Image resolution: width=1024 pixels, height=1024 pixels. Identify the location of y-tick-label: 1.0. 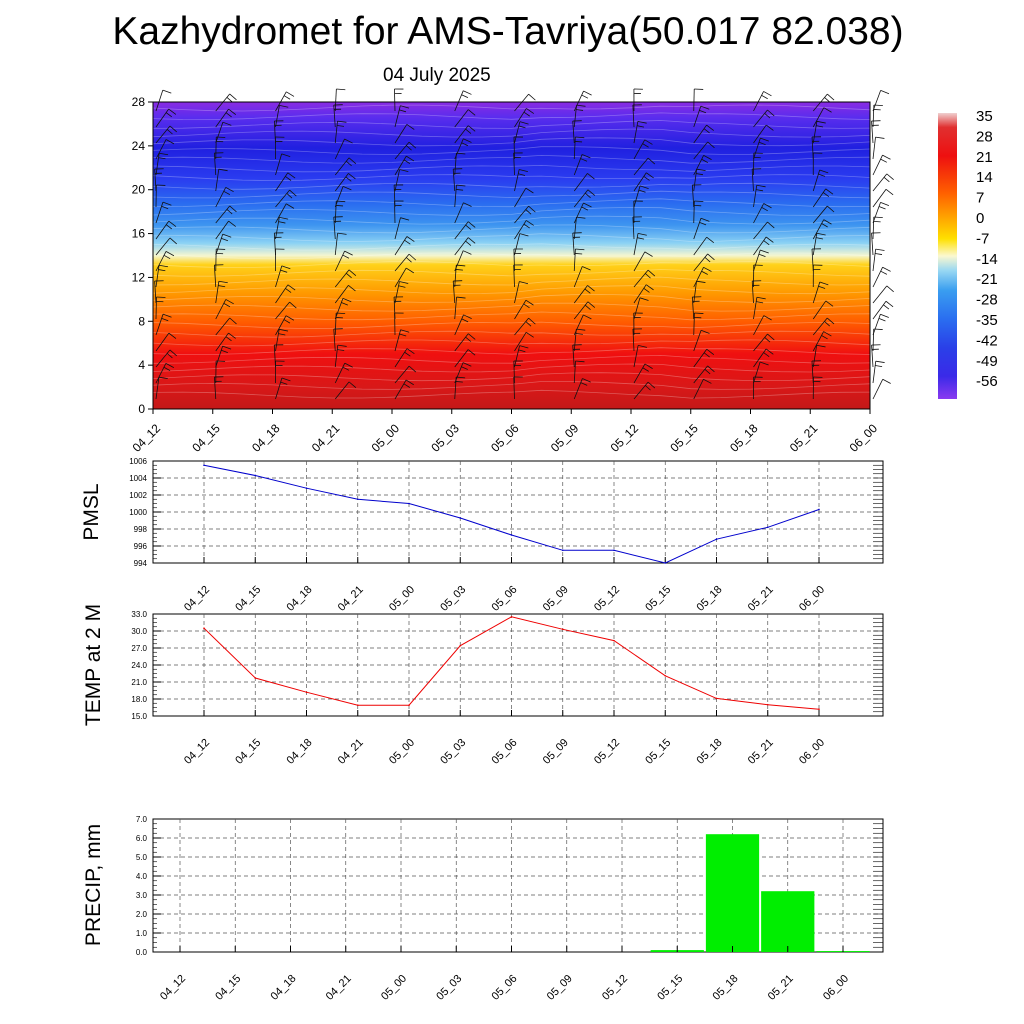
(142, 933).